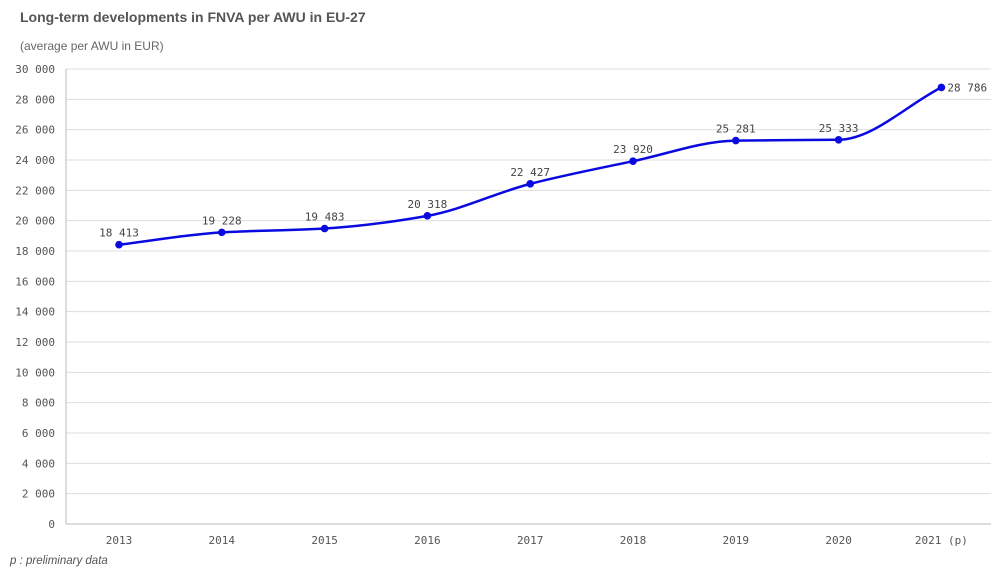  I want to click on data-label: 19 228, so click(222, 220).